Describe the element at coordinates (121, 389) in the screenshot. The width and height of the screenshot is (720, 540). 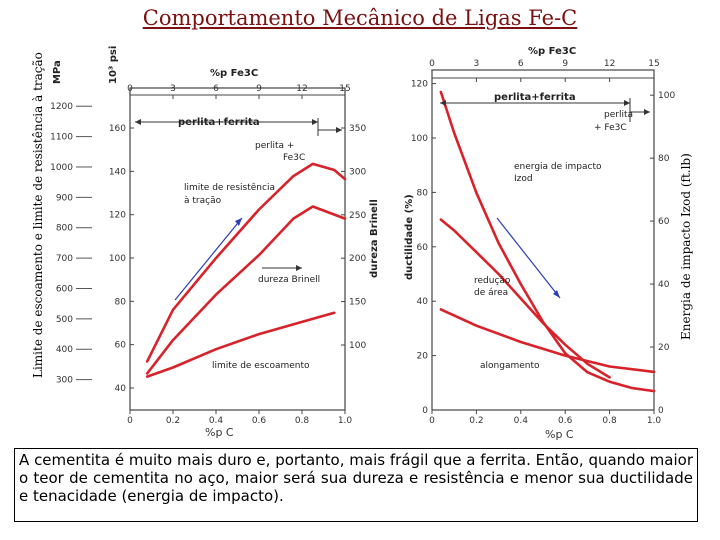
I see `chart1-ksi-tick-label: 40` at that location.